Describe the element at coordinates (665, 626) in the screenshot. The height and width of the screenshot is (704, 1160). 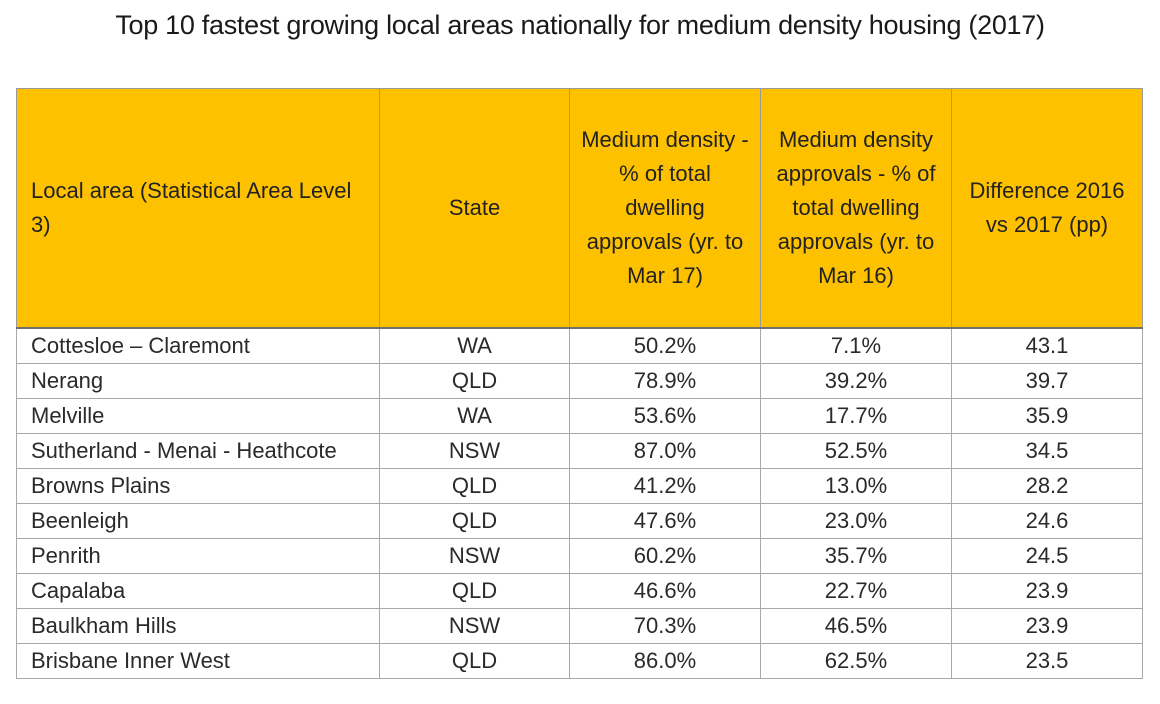
I see `cell-pct-2017: 70.3%` at that location.